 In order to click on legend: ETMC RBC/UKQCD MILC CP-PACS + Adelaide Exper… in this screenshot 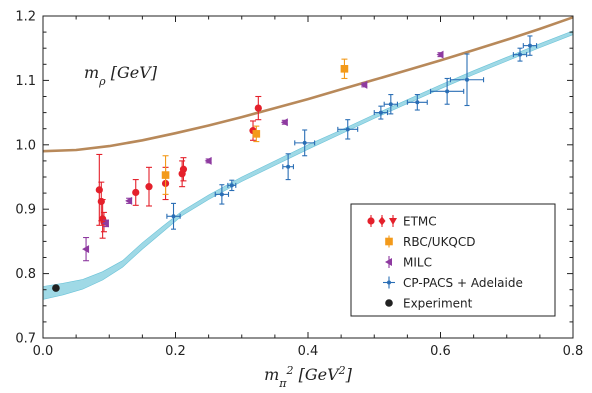, I will do `click(453, 260)`.